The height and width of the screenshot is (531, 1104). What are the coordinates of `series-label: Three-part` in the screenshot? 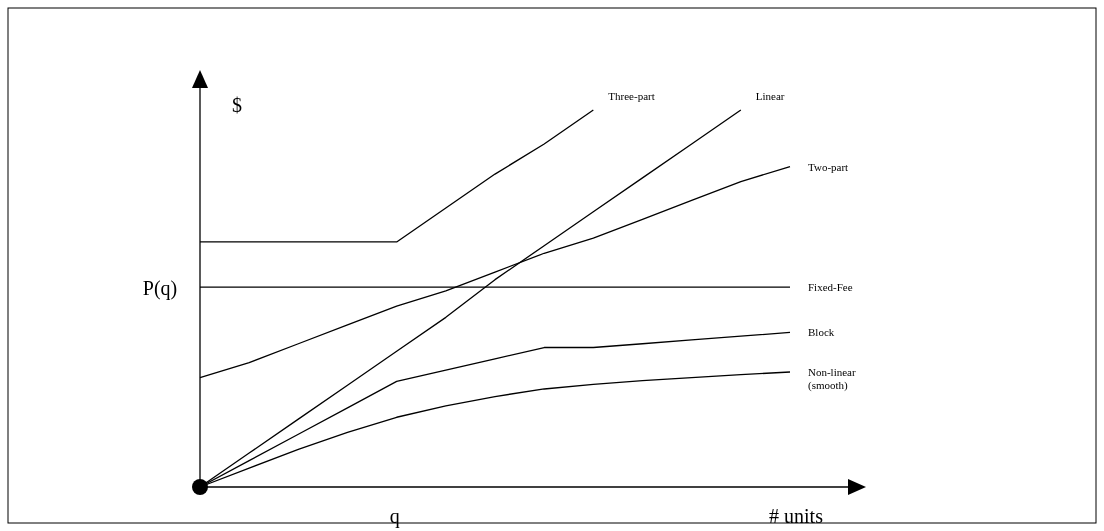 It's located at (631, 96).